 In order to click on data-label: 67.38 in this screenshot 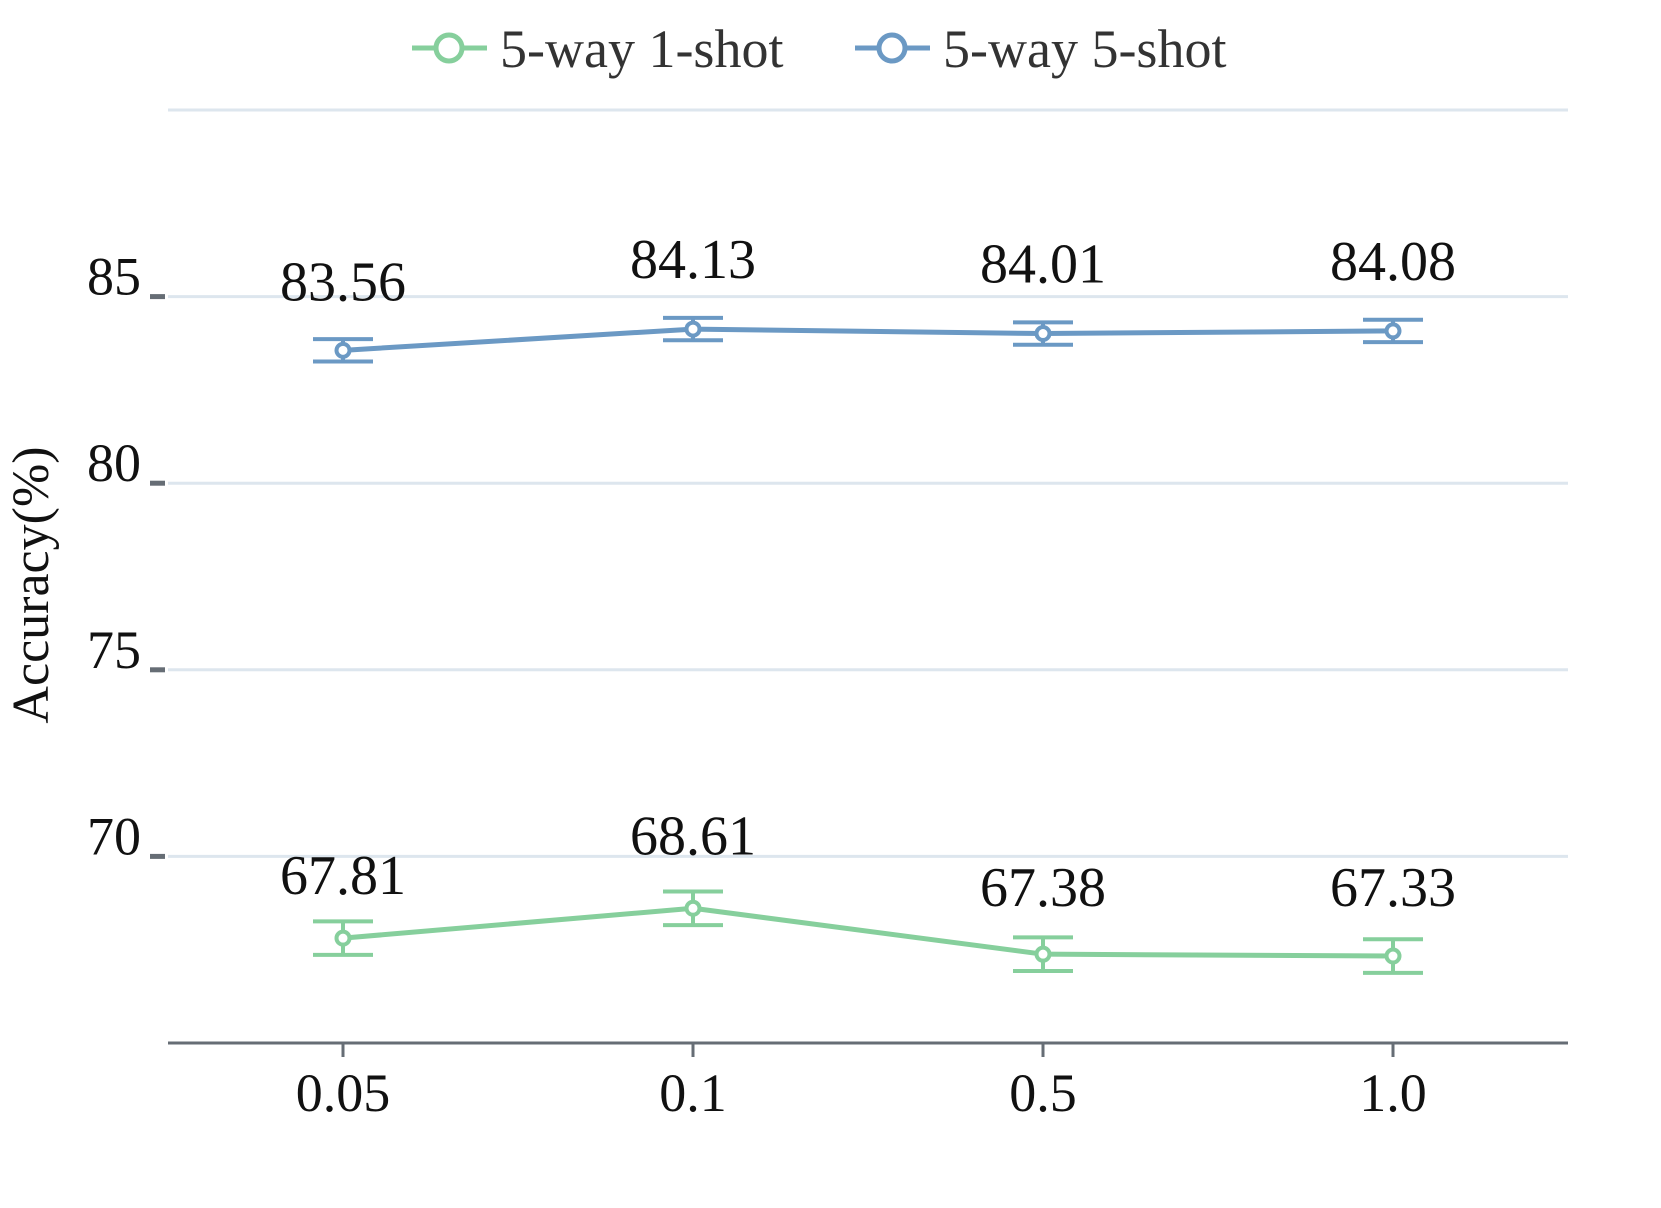, I will do `click(1043, 888)`.